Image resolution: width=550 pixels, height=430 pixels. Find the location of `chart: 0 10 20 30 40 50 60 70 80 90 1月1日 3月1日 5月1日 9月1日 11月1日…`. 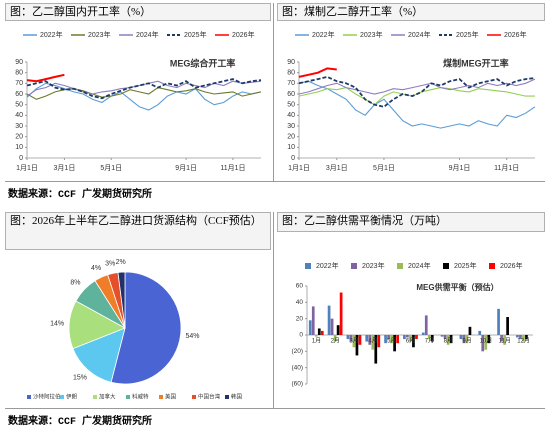

chart: 0 10 20 30 40 50 60 70 80 90 1月1日 3月1日 5月1日 9月1日 11月1日… is located at coordinates (411, 101).